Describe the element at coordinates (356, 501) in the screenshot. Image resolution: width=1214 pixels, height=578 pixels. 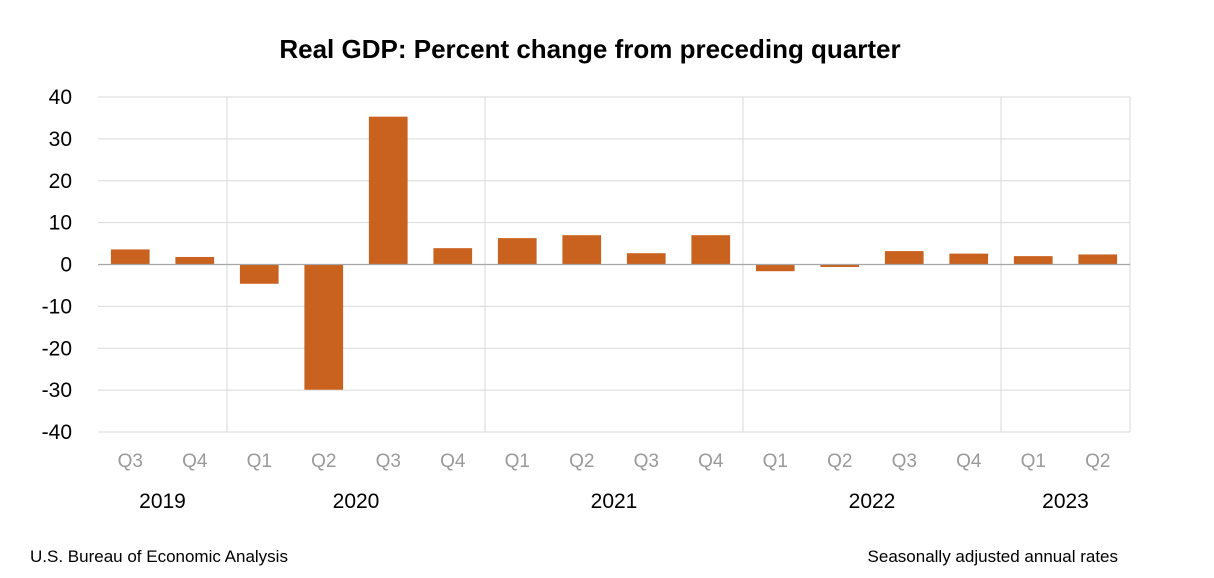
I see `year-label: 2020` at that location.